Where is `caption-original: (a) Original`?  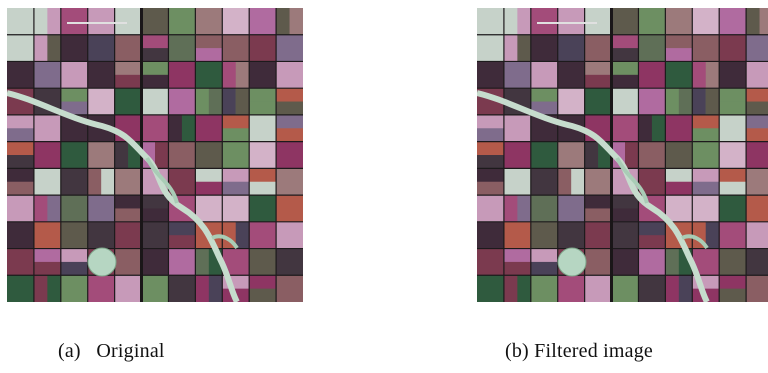
caption-original: (a) Original is located at coordinates (111, 351).